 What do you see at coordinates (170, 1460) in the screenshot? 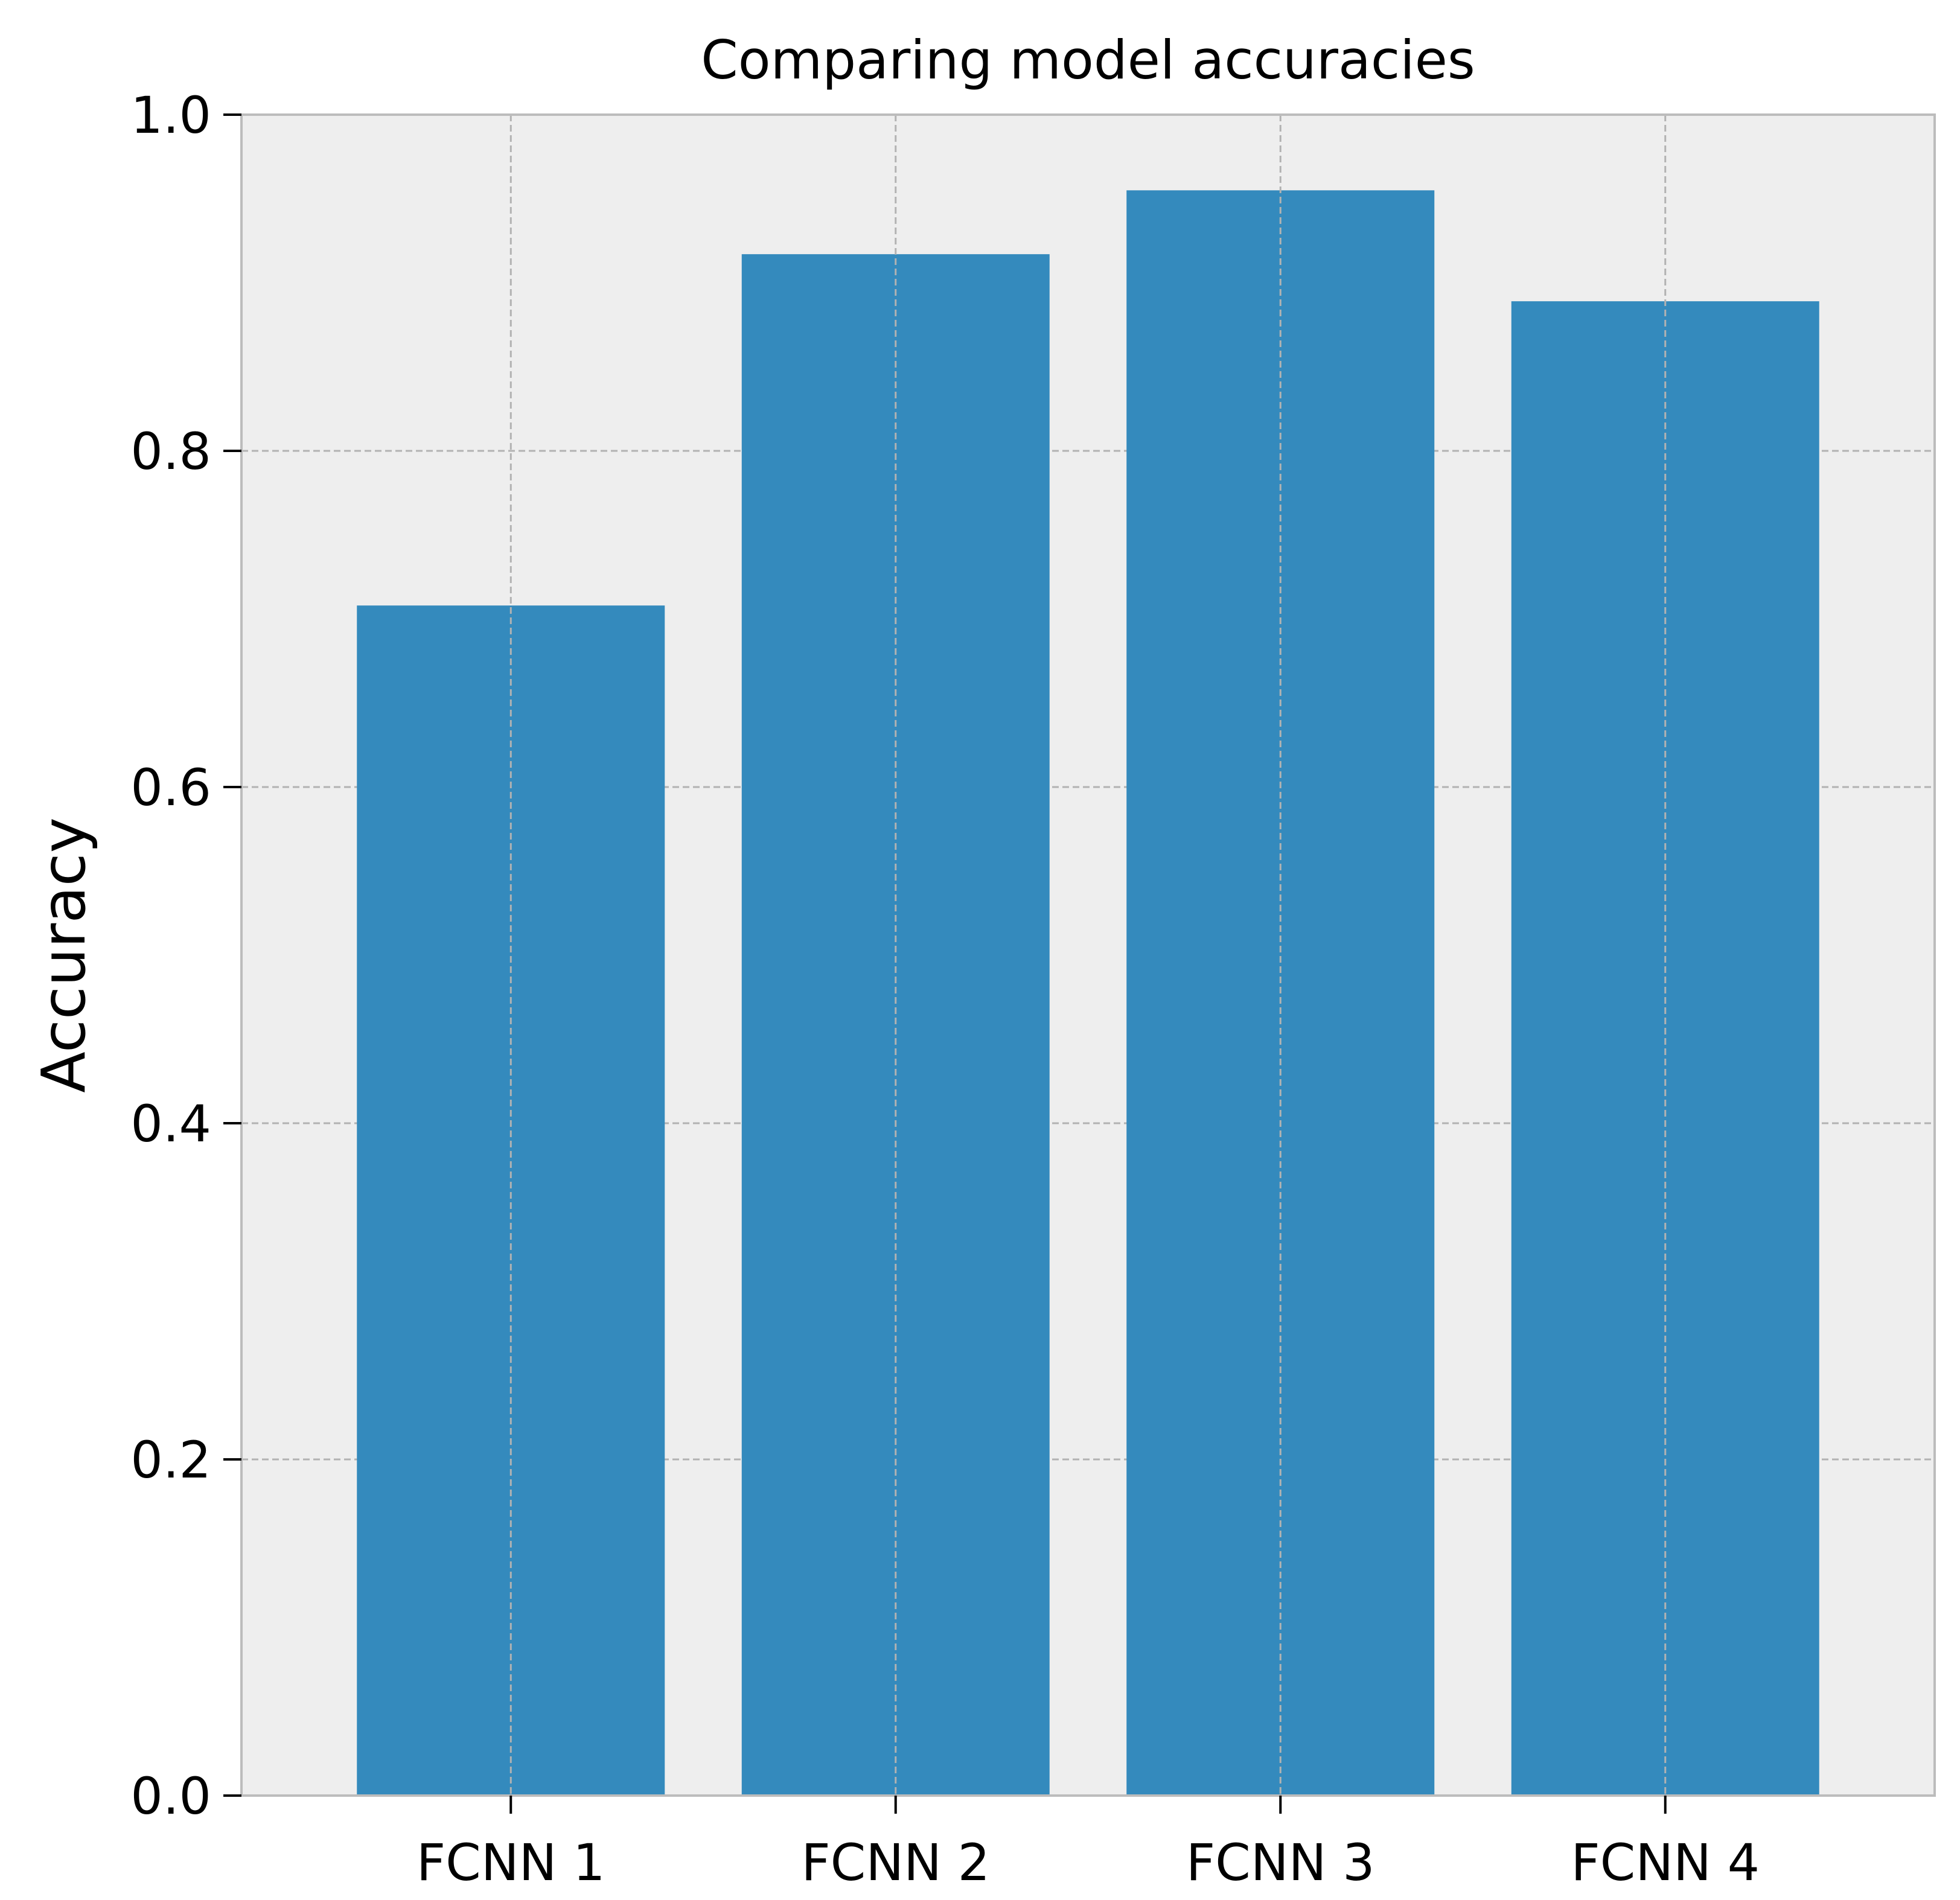
I see `y-tick-label: 0.2` at bounding box center [170, 1460].